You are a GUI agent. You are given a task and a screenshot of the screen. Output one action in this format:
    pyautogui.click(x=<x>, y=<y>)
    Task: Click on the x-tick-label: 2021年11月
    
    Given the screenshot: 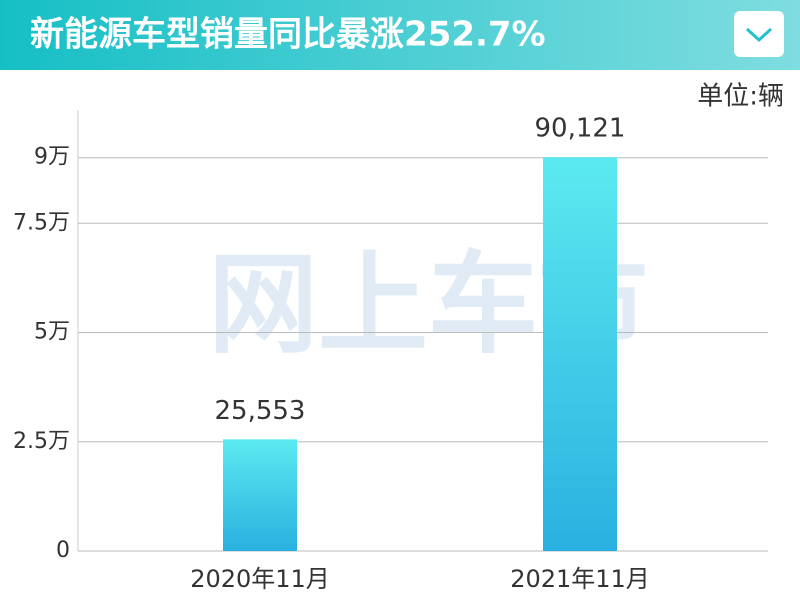 What is the action you would take?
    pyautogui.click(x=580, y=579)
    